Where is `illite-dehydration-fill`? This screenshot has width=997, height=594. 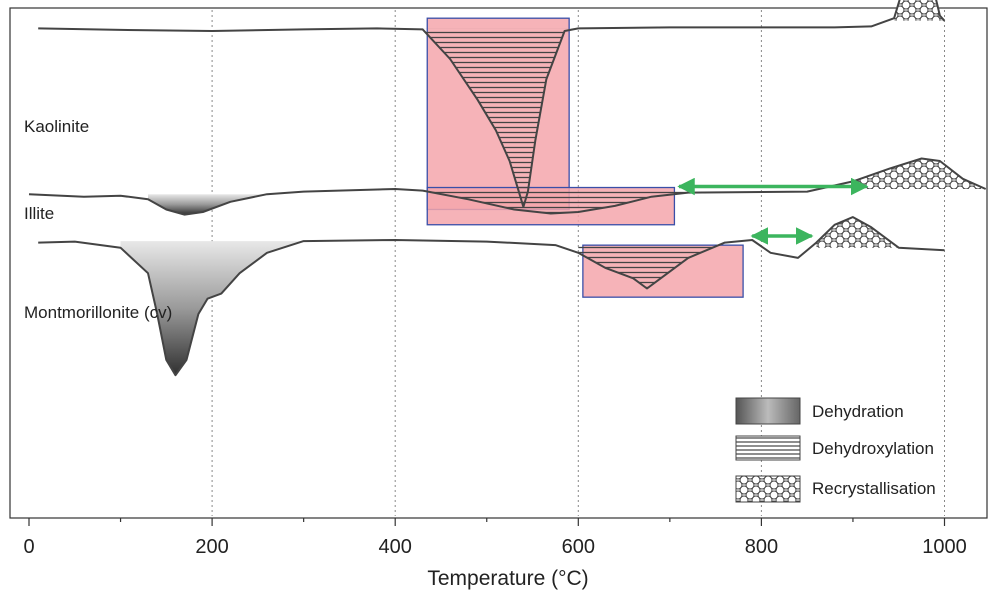
illite-dehydration-fill is located at coordinates (207, 204).